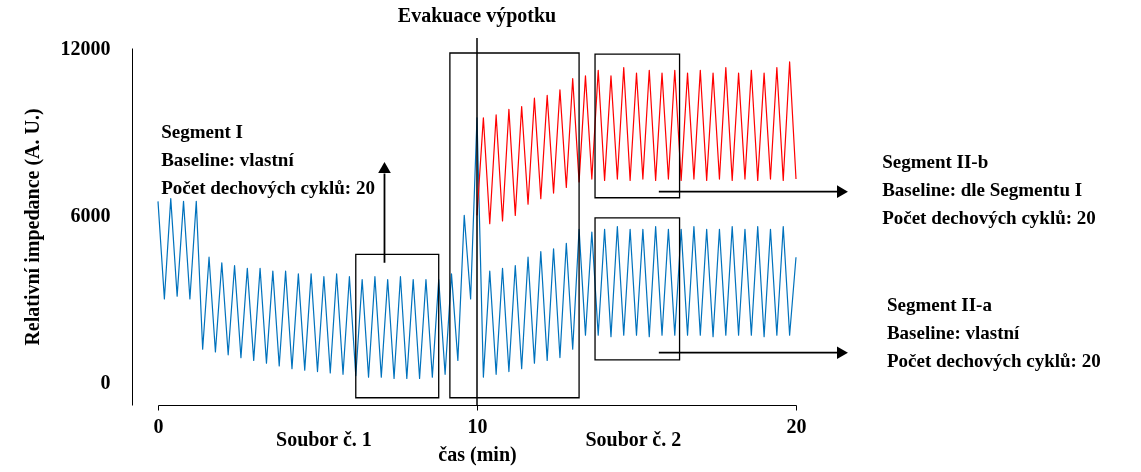  I want to click on x-axis-title: čas (min), so click(477, 454).